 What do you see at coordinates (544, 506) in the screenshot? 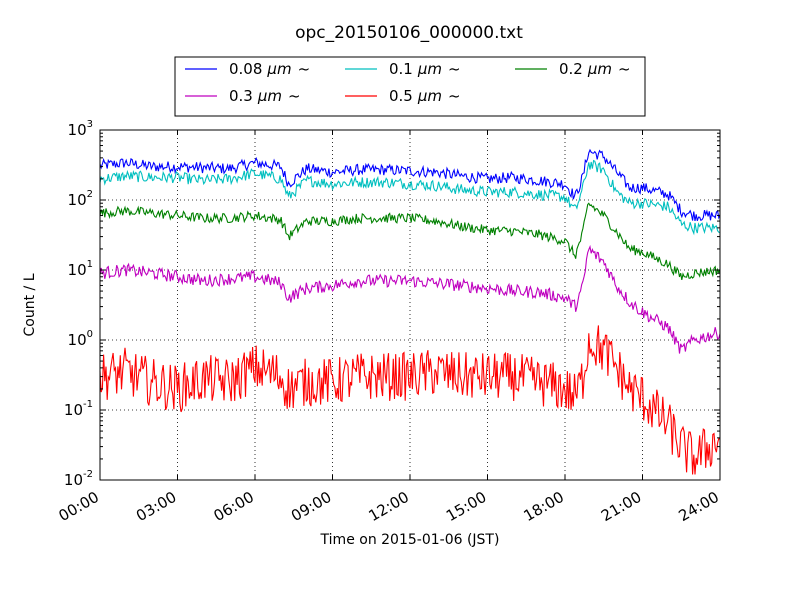
I see `x-tick-label: 18:00` at bounding box center [544, 506].